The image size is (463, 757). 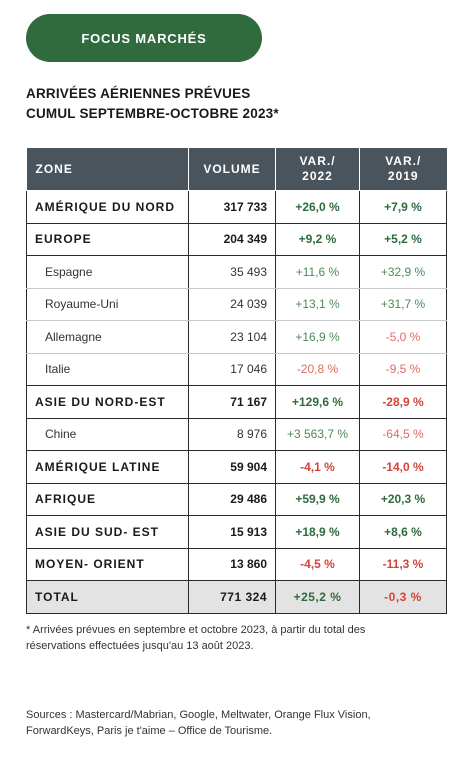 I want to click on var-2022-cell: -4,1 %, so click(x=317, y=467).